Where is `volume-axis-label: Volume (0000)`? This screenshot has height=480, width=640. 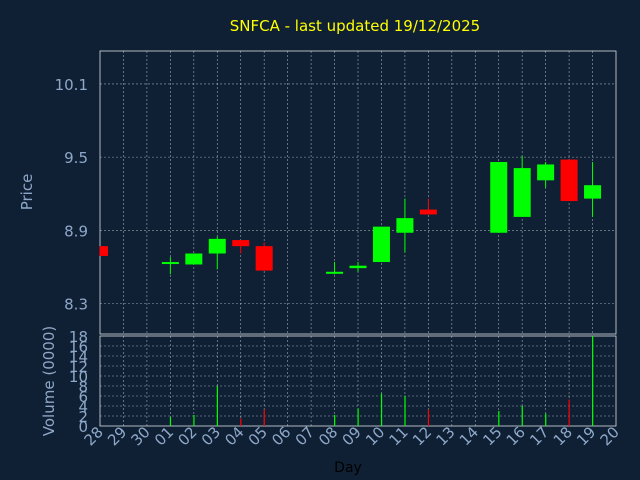 volume-axis-label: Volume (0000) is located at coordinates (49, 381).